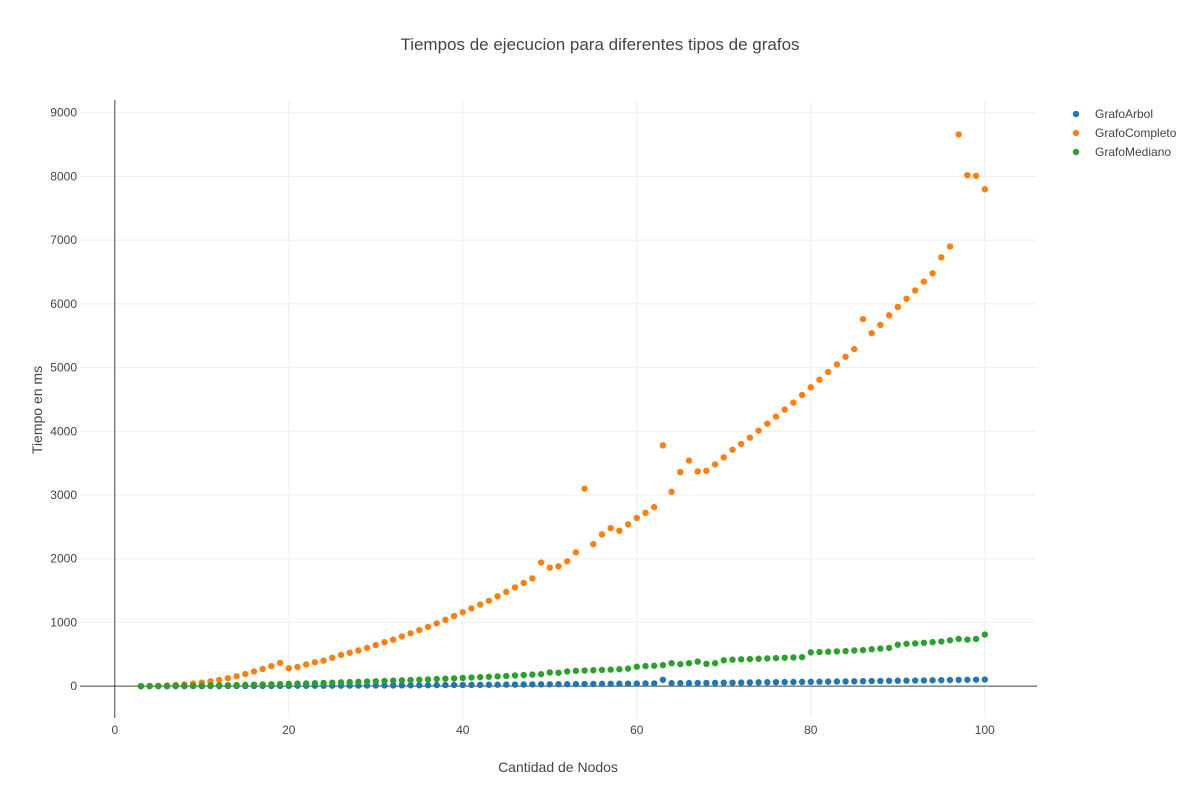 This screenshot has width=1200, height=800. Describe the element at coordinates (63, 240) in the screenshot. I see `y-tick-label: 7000` at that location.